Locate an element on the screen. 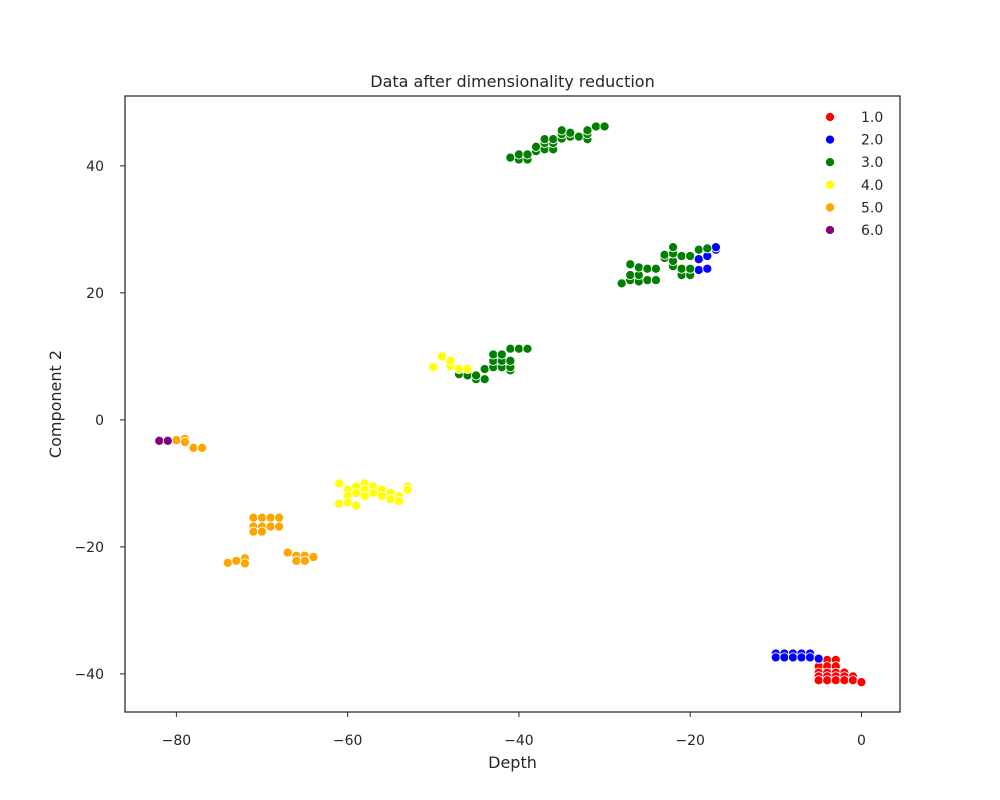  legend-label: 5.0 is located at coordinates (872, 208).